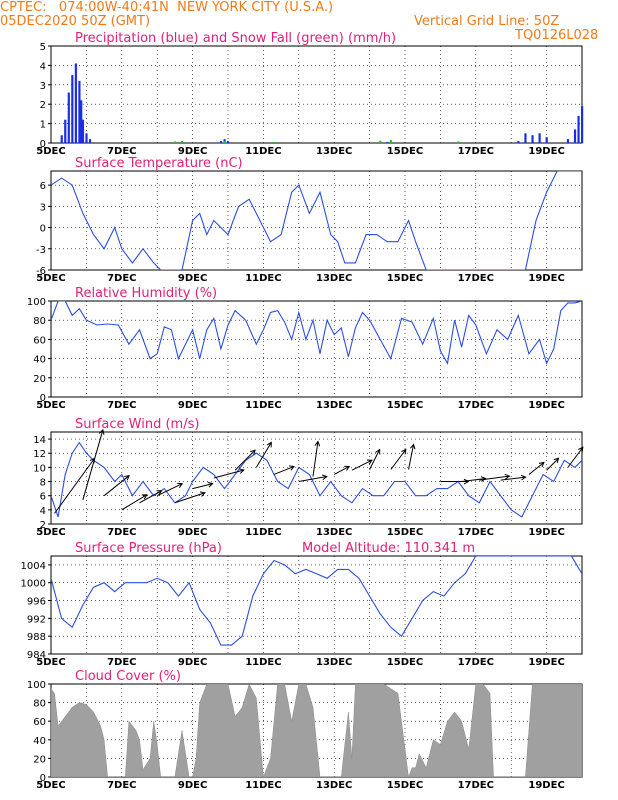 This screenshot has width=618, height=800. What do you see at coordinates (192, 151) in the screenshot?
I see `precip-xtick-label: 9DEC` at bounding box center [192, 151].